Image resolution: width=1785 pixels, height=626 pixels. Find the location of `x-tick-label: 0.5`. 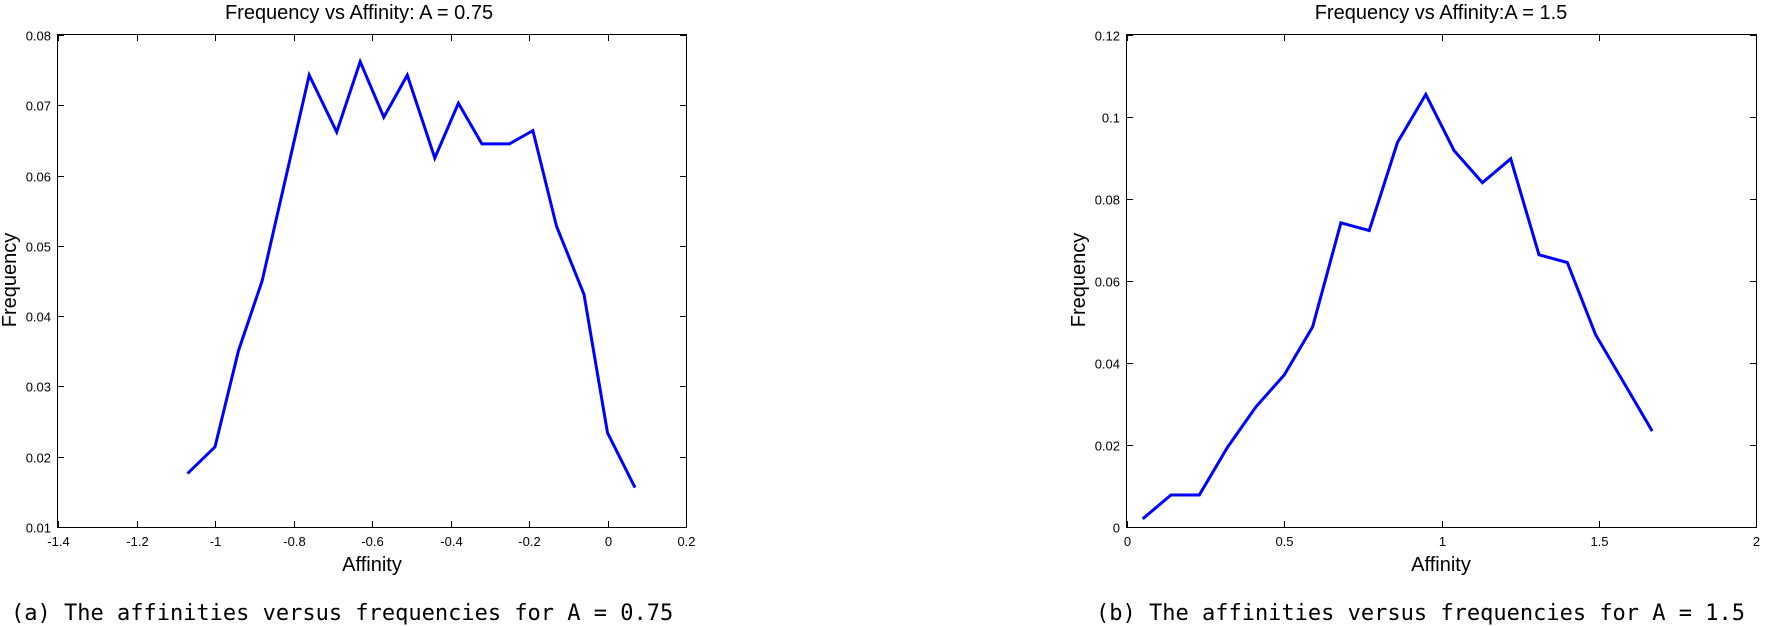

x-tick-label: 0.5 is located at coordinates (1284, 541).